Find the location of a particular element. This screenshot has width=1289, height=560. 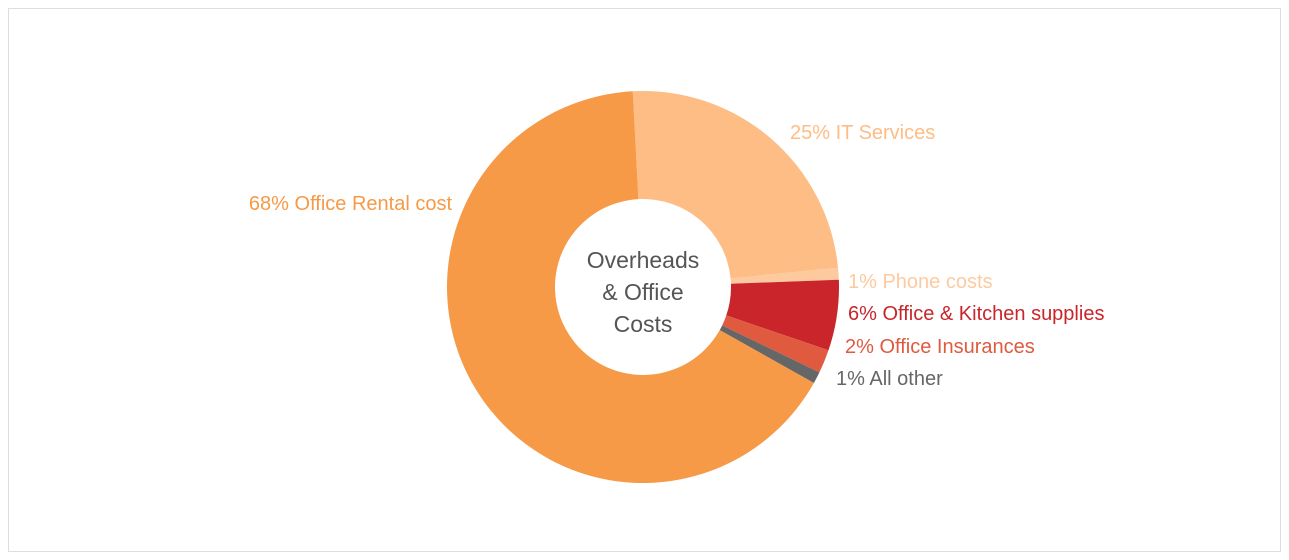

category-label: Office Insurances is located at coordinates (956, 347).